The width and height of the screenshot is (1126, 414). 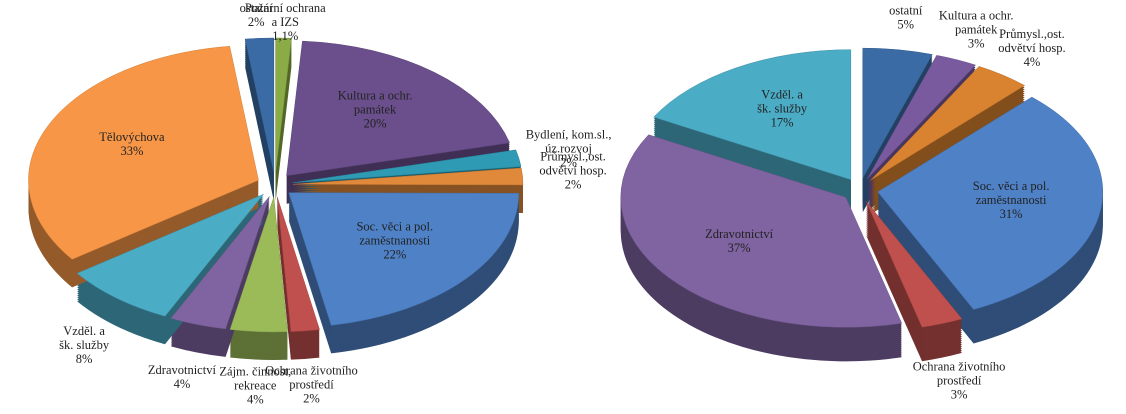 What do you see at coordinates (394, 255) in the screenshot?
I see `value-label: 22%` at bounding box center [394, 255].